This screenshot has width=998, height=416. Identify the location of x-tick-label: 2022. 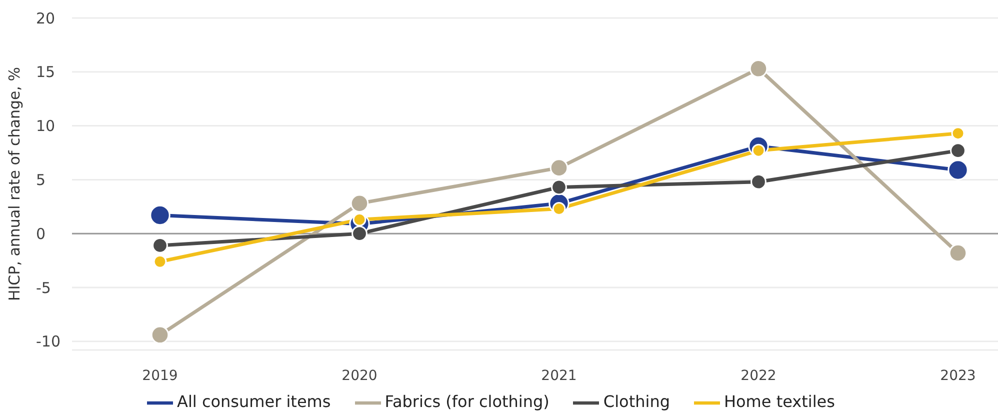
(758, 376).